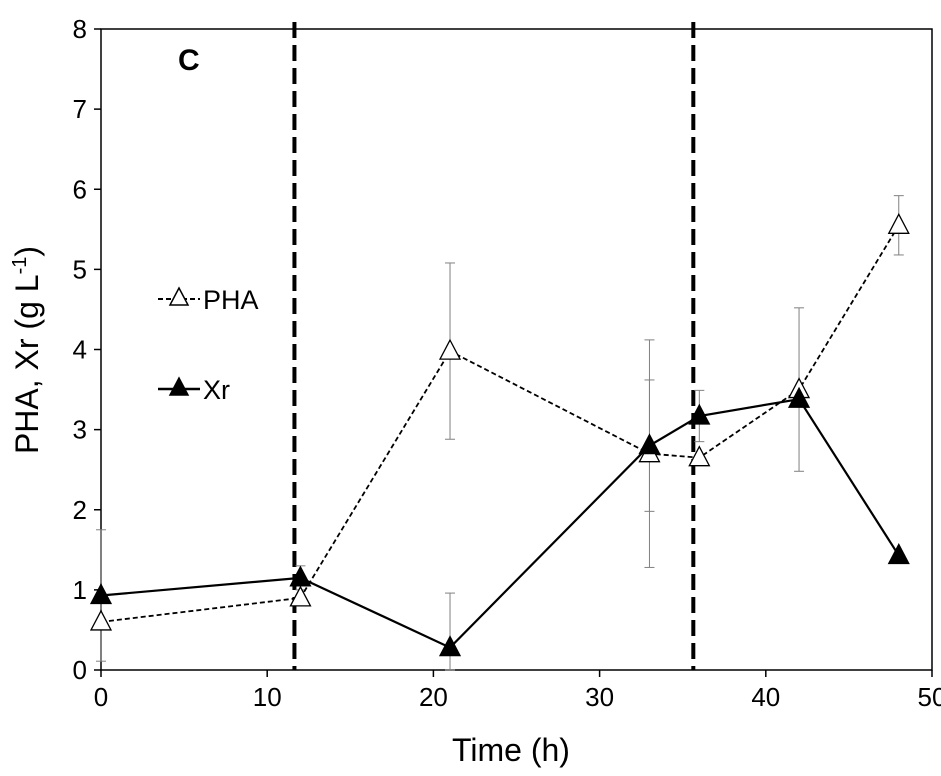 The width and height of the screenshot is (941, 776). I want to click on y-tick-label: 4, so click(80, 350).